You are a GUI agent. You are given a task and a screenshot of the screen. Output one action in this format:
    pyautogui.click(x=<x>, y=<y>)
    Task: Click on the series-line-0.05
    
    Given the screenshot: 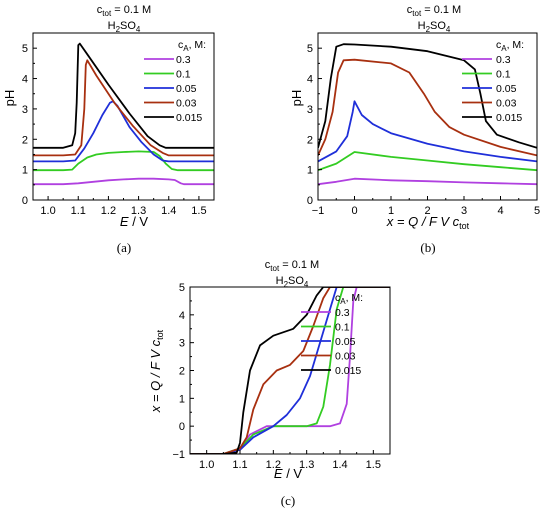 What is the action you would take?
    pyautogui.click(x=427, y=131)
    